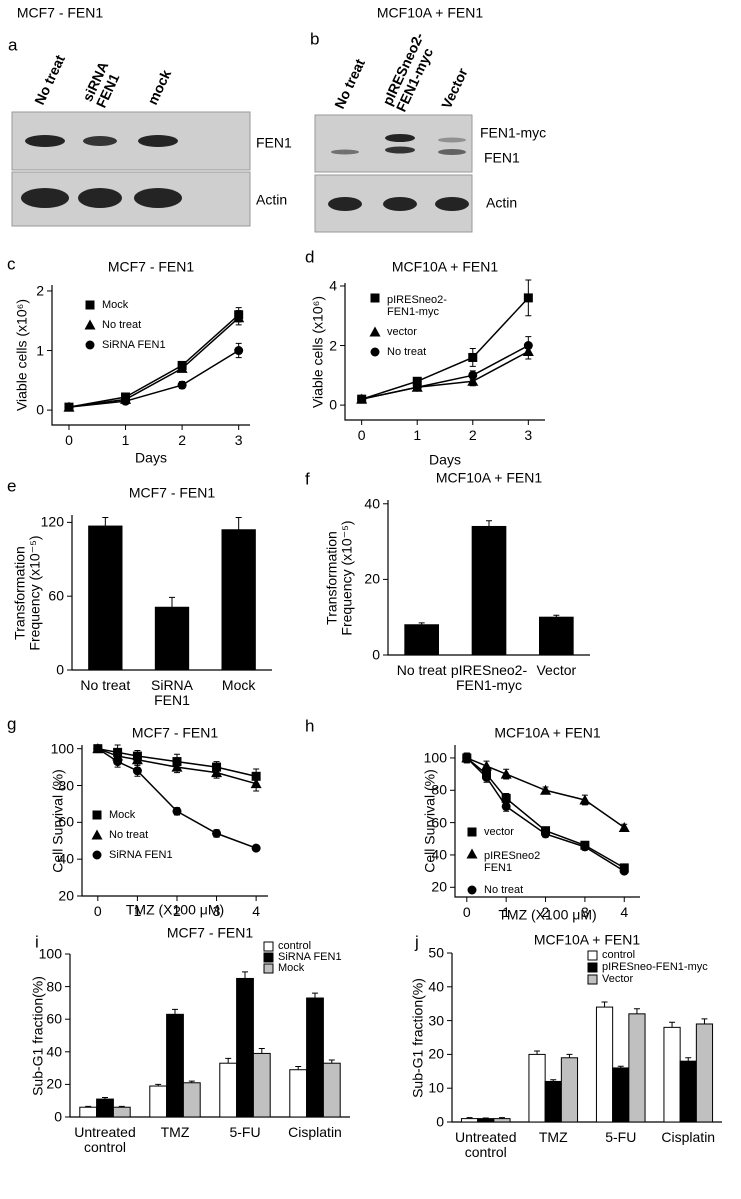 The height and width of the screenshot is (1199, 741). What do you see at coordinates (125, 440) in the screenshot?
I see `x-tick-label: 1` at bounding box center [125, 440].